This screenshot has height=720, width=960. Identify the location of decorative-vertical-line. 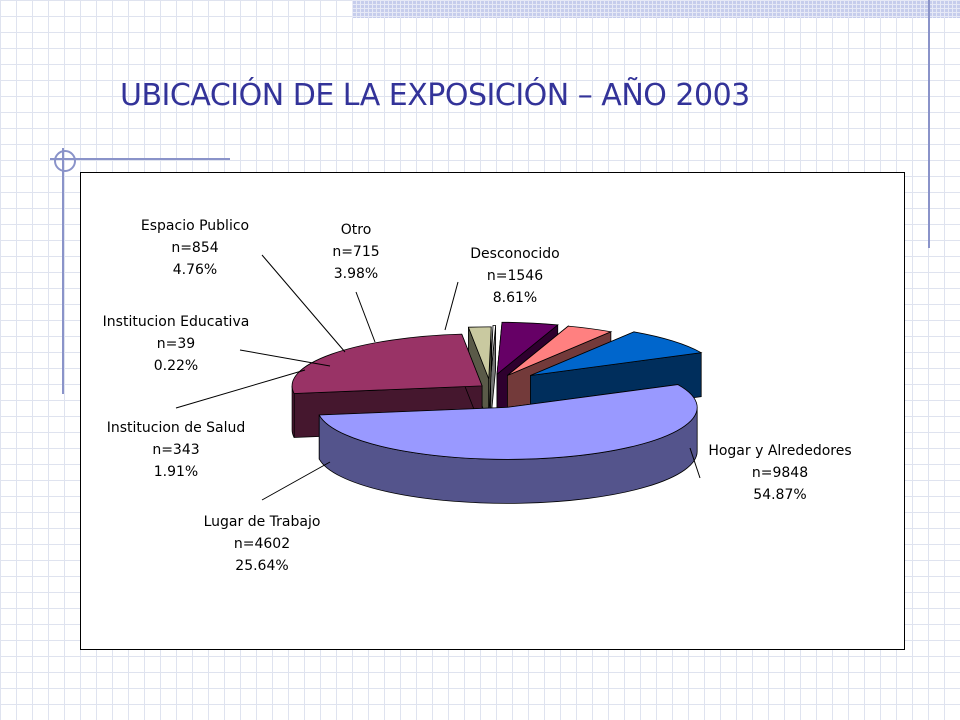
(929, 124).